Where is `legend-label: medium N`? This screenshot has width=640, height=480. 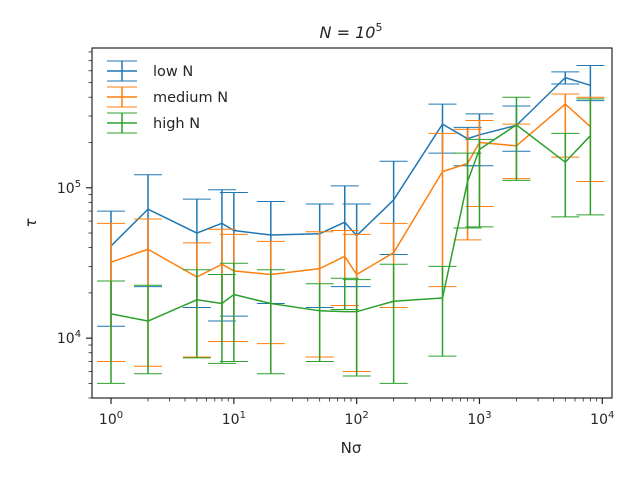 legend-label: medium N is located at coordinates (190, 98).